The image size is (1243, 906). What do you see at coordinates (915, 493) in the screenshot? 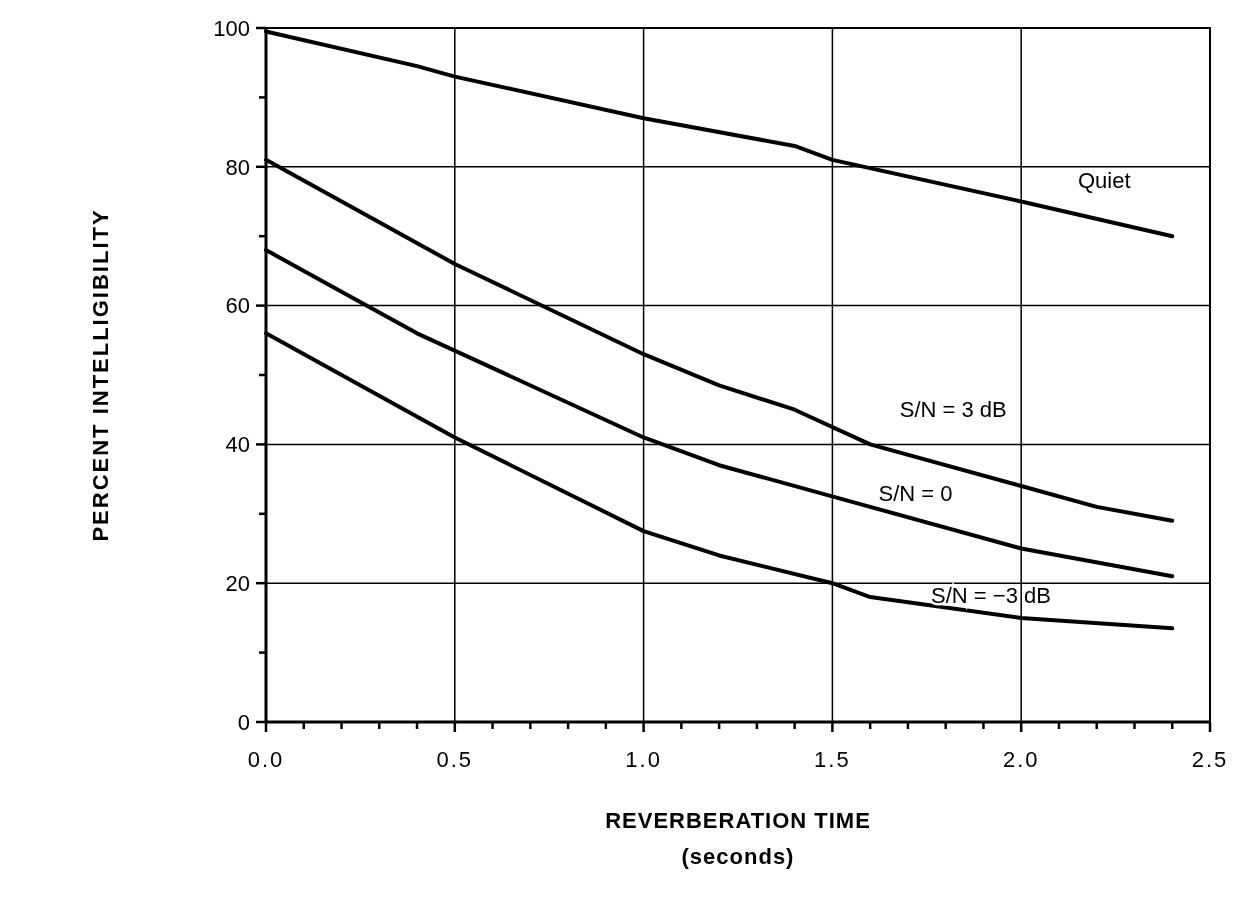
I see `series-label: S/N = 0` at bounding box center [915, 493].